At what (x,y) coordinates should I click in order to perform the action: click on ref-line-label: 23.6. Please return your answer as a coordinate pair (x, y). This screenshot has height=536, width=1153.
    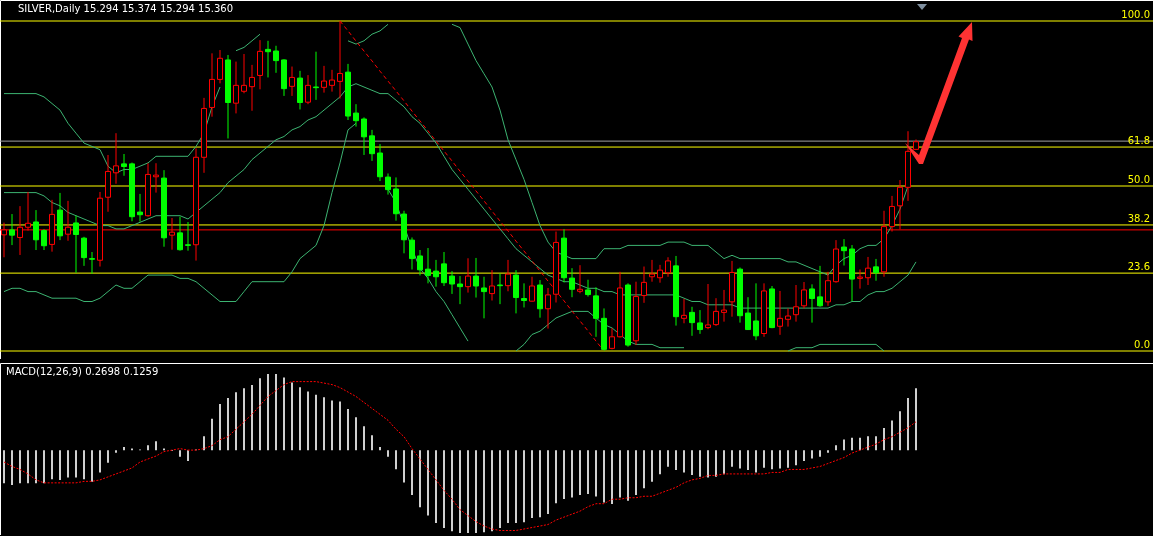
    Looking at the image, I should click on (1138, 267).